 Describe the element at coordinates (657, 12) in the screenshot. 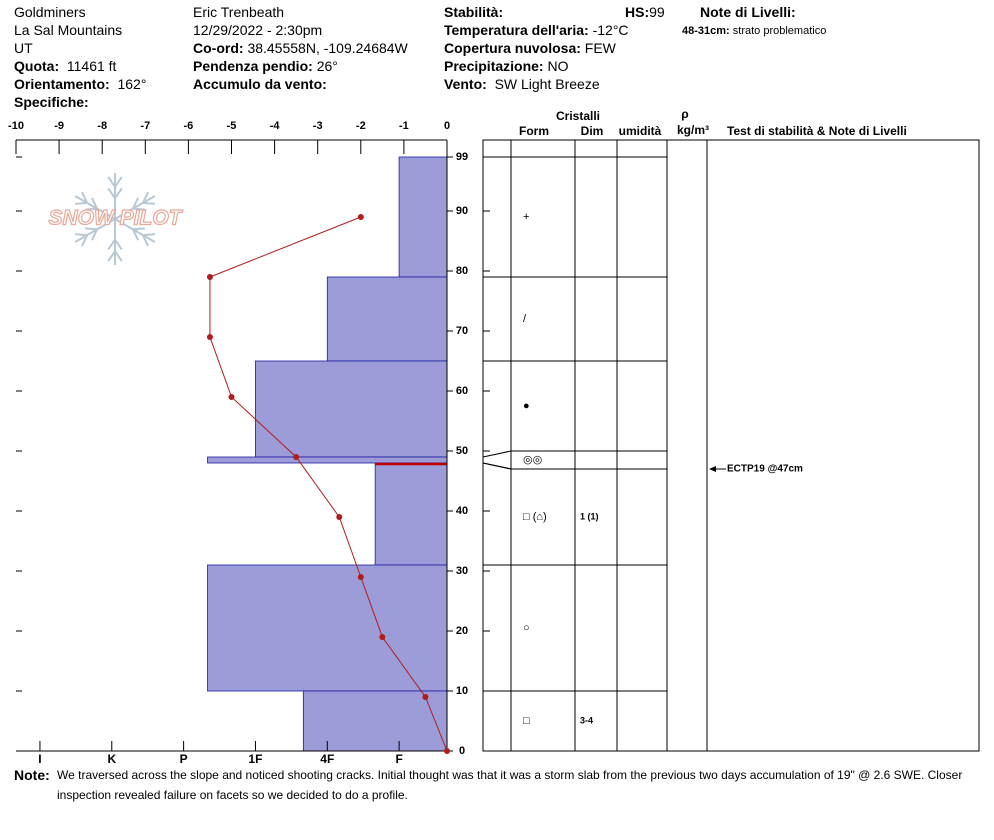

I see `value: 99` at that location.